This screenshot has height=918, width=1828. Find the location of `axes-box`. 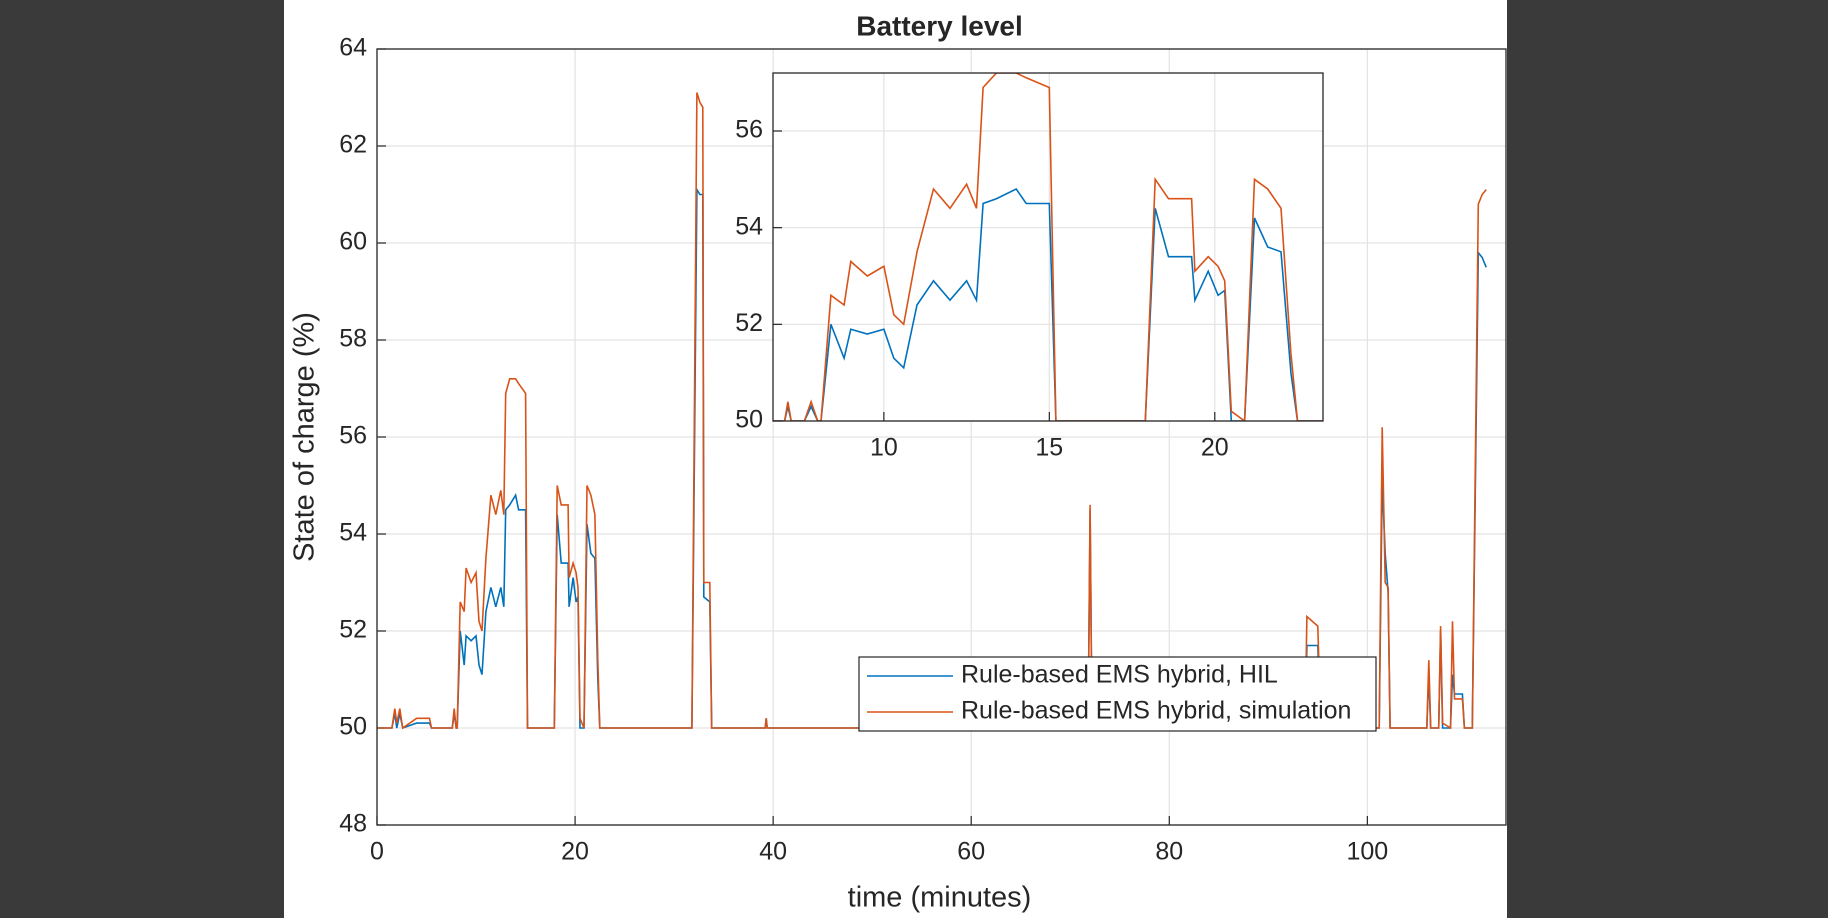

axes-box is located at coordinates (1048, 247).